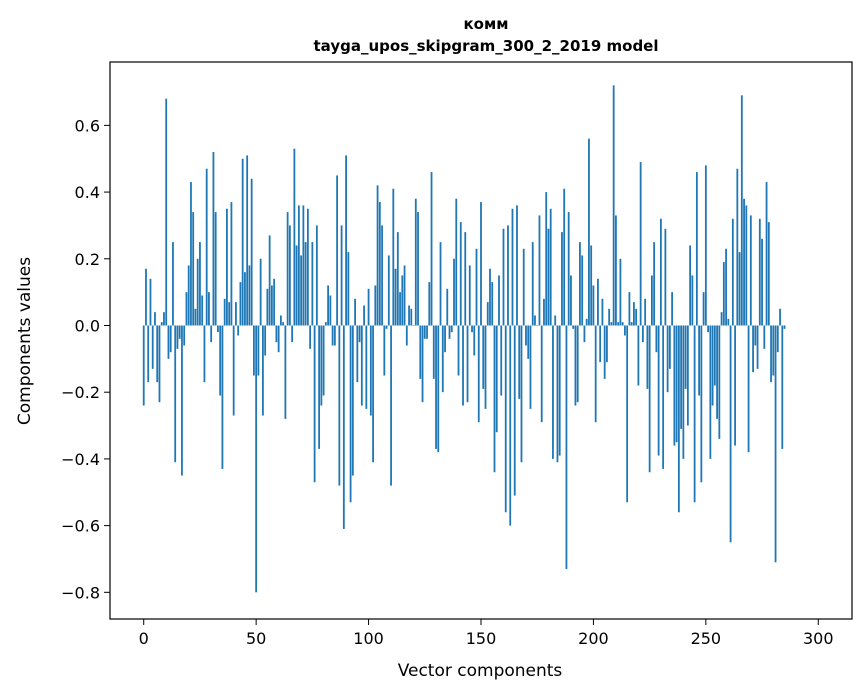  Describe the element at coordinates (368, 638) in the screenshot. I see `x-tick-label: 100` at that location.